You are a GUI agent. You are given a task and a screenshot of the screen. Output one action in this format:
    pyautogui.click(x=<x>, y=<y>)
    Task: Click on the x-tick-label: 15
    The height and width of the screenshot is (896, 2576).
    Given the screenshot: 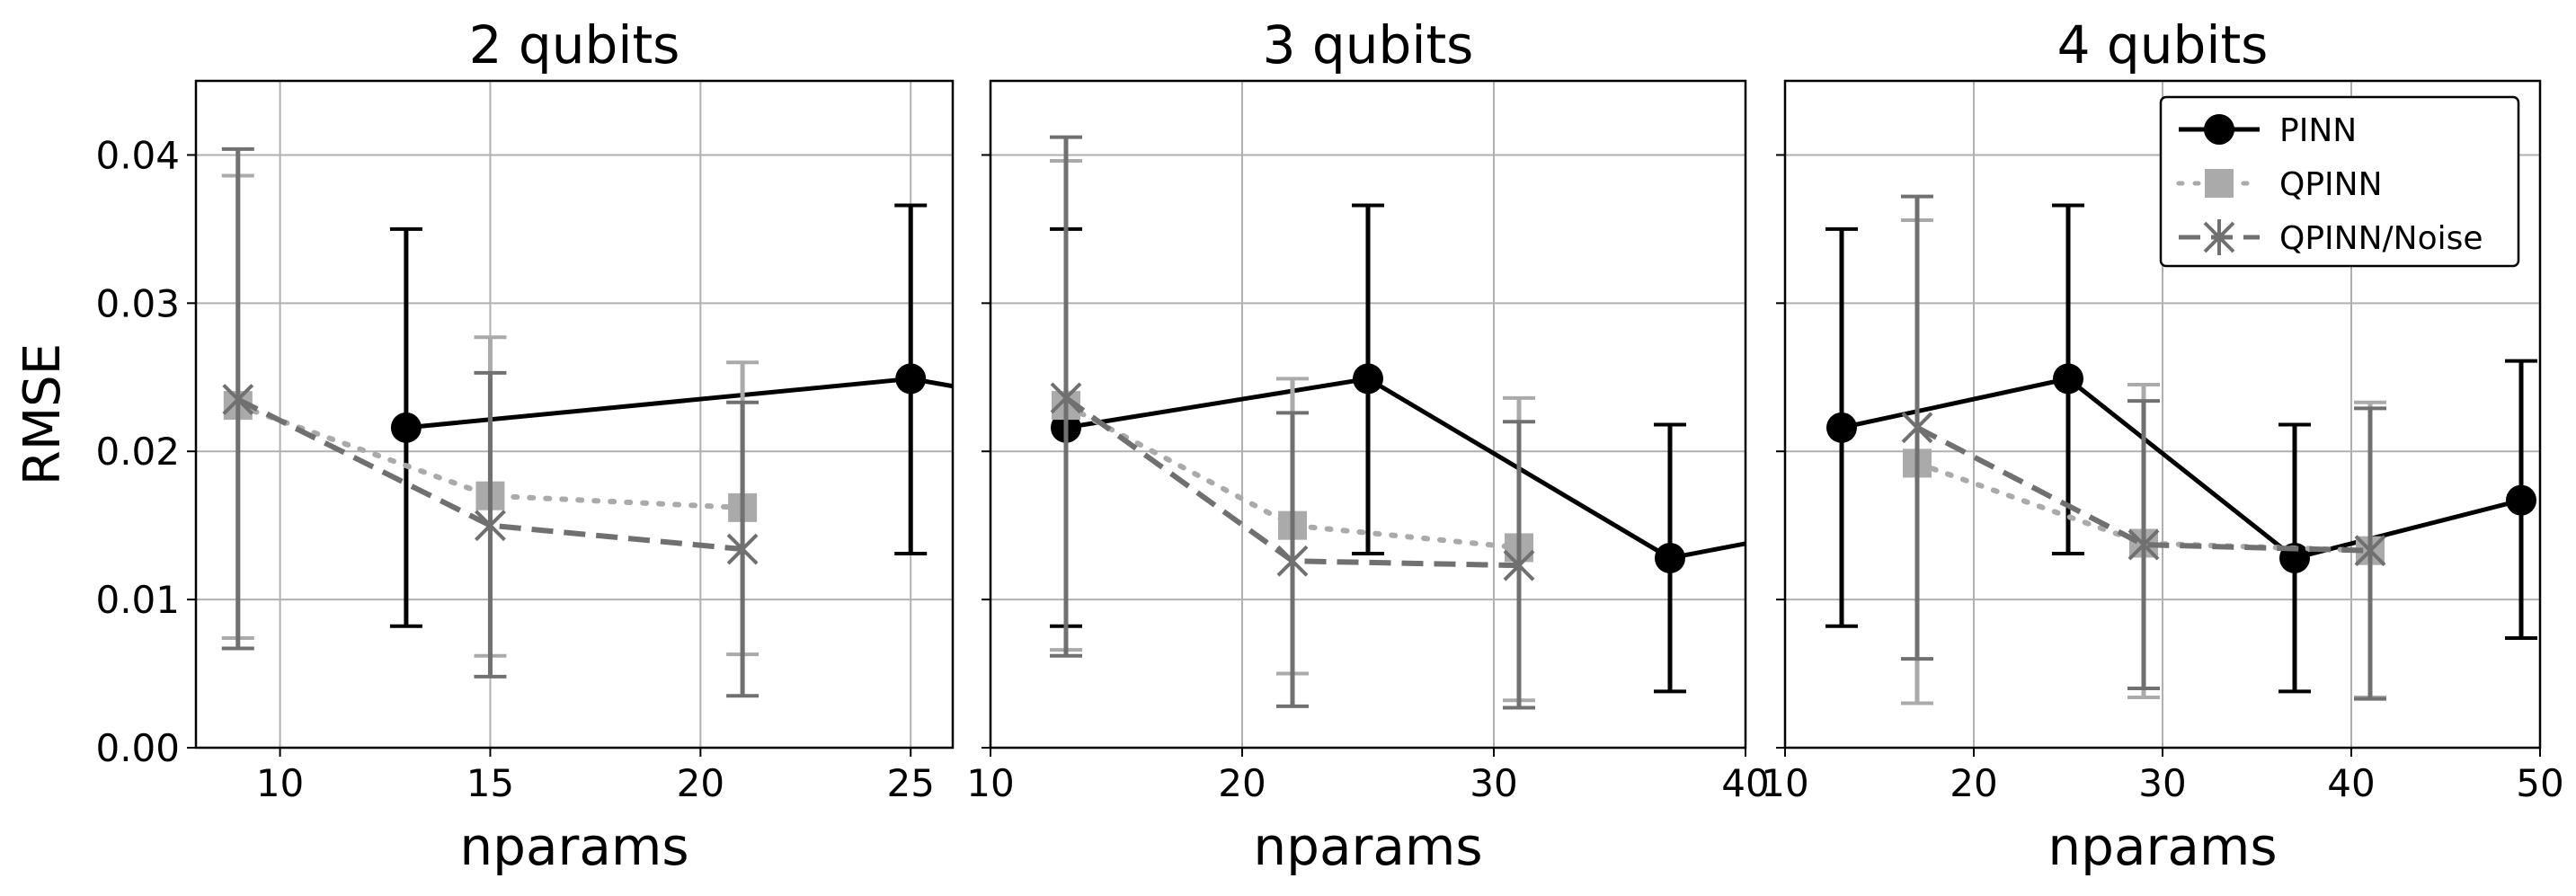 What is the action you would take?
    pyautogui.click(x=490, y=783)
    